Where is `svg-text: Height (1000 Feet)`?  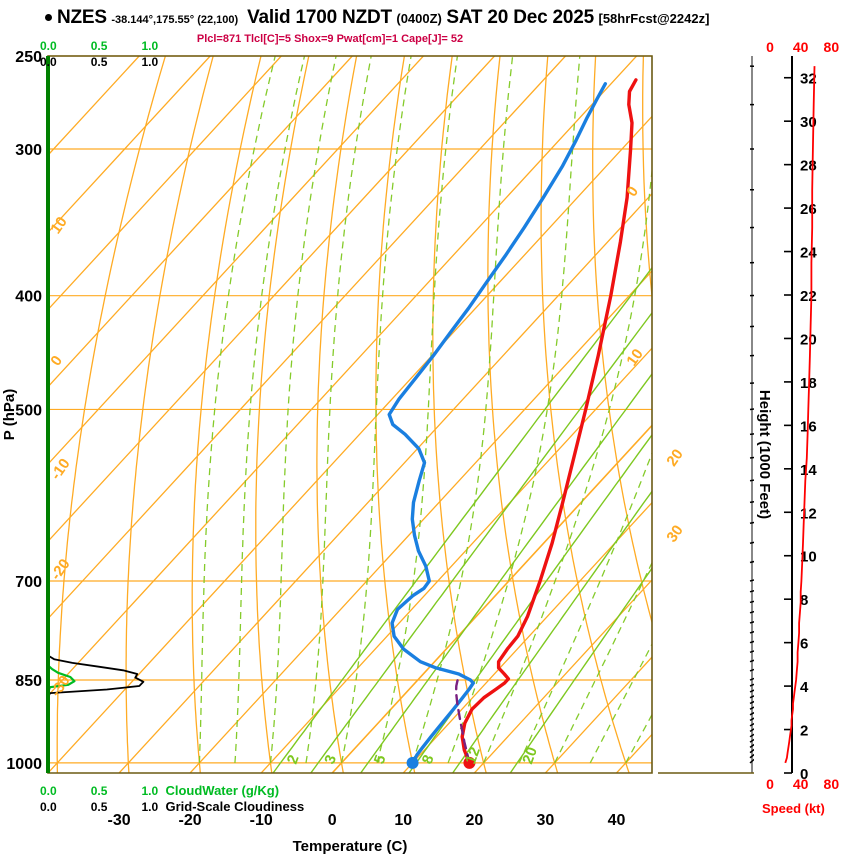
svg-text: Height (1000 Feet) is located at coordinates (764, 454).